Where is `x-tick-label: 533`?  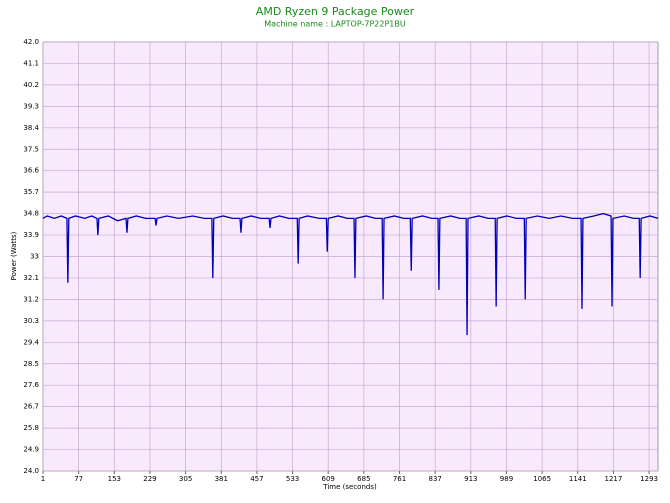 x-tick-label: 533 is located at coordinates (292, 479).